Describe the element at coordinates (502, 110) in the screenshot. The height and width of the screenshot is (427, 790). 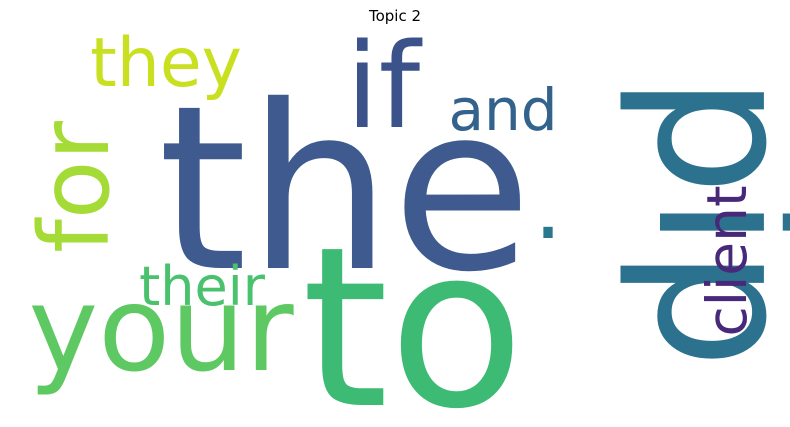
I see `word-and: and` at that location.